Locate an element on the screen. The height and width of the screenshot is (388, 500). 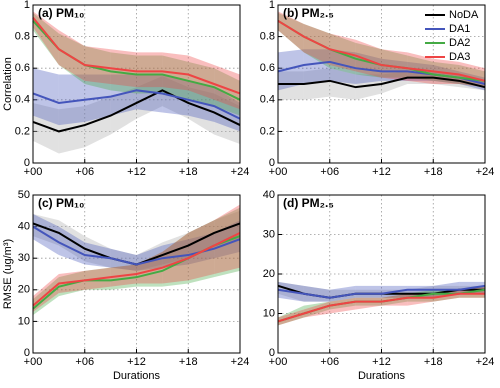
y-tick-label: 10 is located at coordinates (269, 313).